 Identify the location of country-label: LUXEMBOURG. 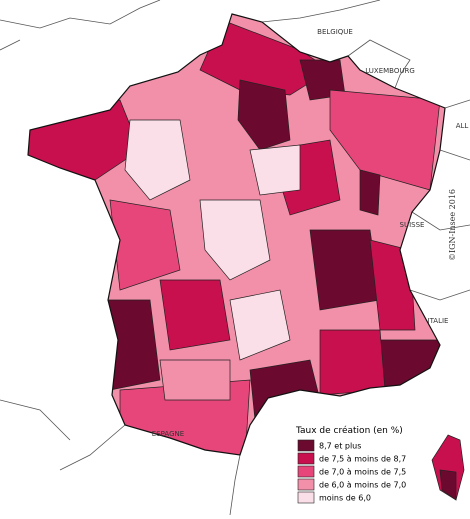
(390, 71).